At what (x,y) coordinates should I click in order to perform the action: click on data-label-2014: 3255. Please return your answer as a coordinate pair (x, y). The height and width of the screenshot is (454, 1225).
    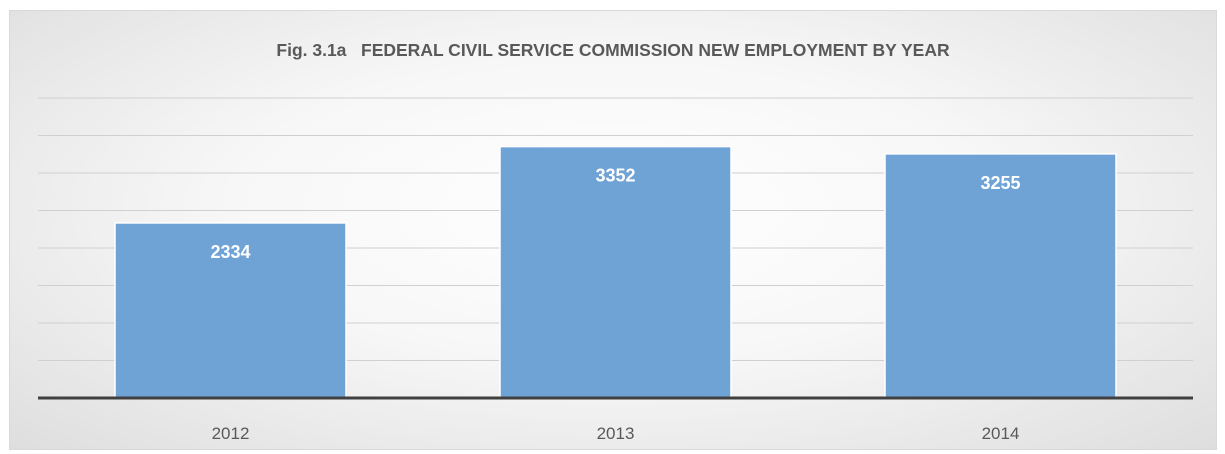
    Looking at the image, I should click on (1000, 183).